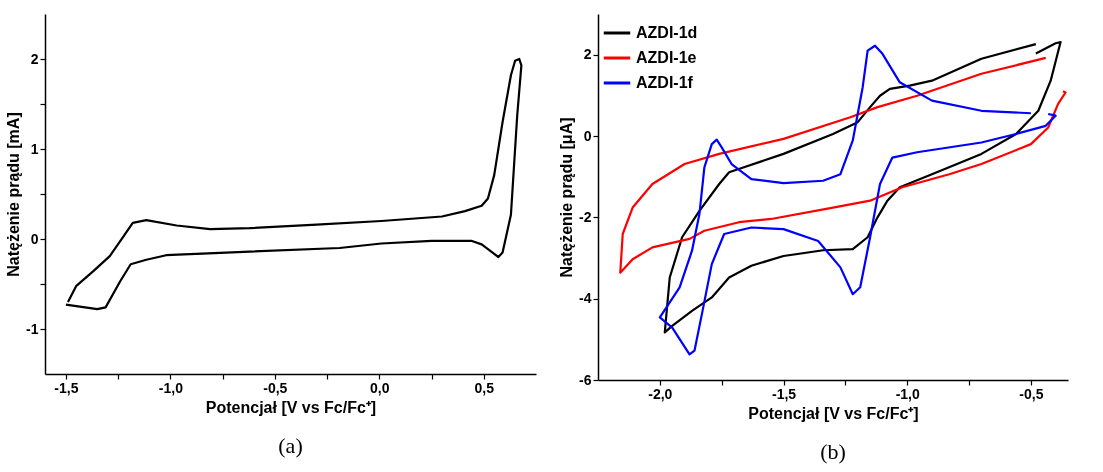  What do you see at coordinates (34, 148) in the screenshot?
I see `y-tick-label: 1` at bounding box center [34, 148].